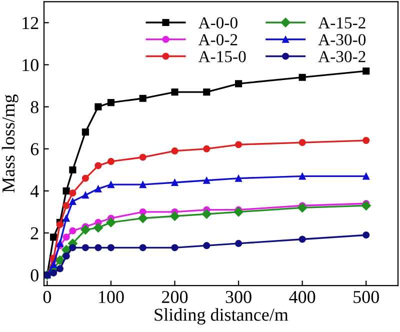 Image resolution: width=400 pixels, height=332 pixels. I want to click on x-tick-label: 200, so click(175, 297).